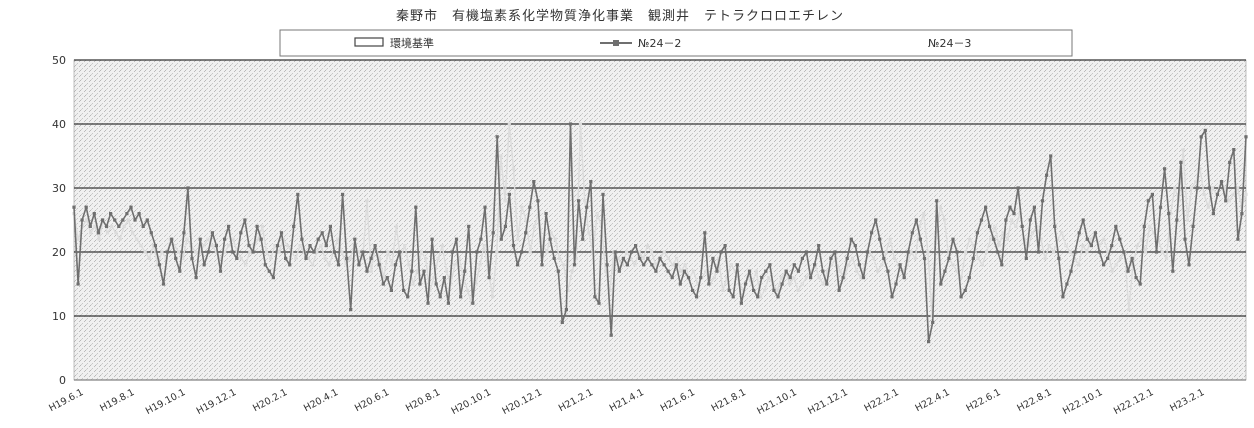 The image size is (1254, 428). Describe the element at coordinates (827, 402) in the screenshot. I see `x-tick-label: H21.12.1` at that location.